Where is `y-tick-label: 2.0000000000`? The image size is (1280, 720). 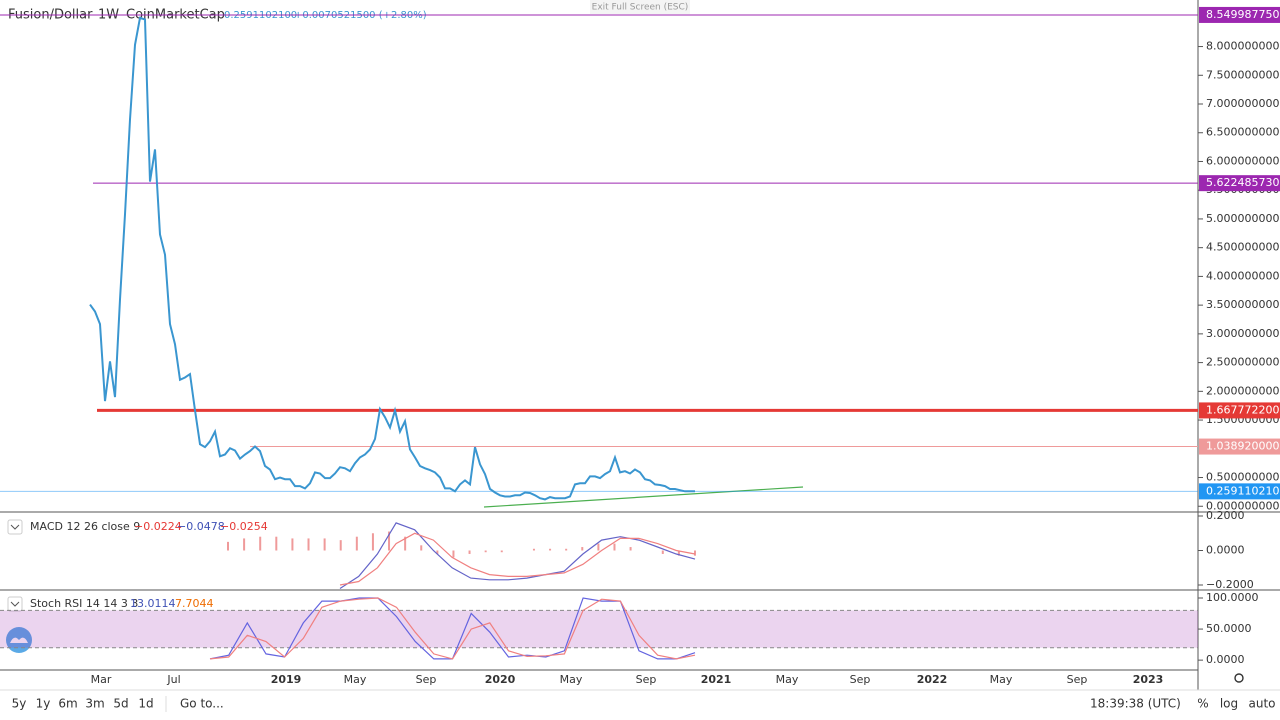
y-tick-label: 2.0000000000 is located at coordinates (1243, 390).